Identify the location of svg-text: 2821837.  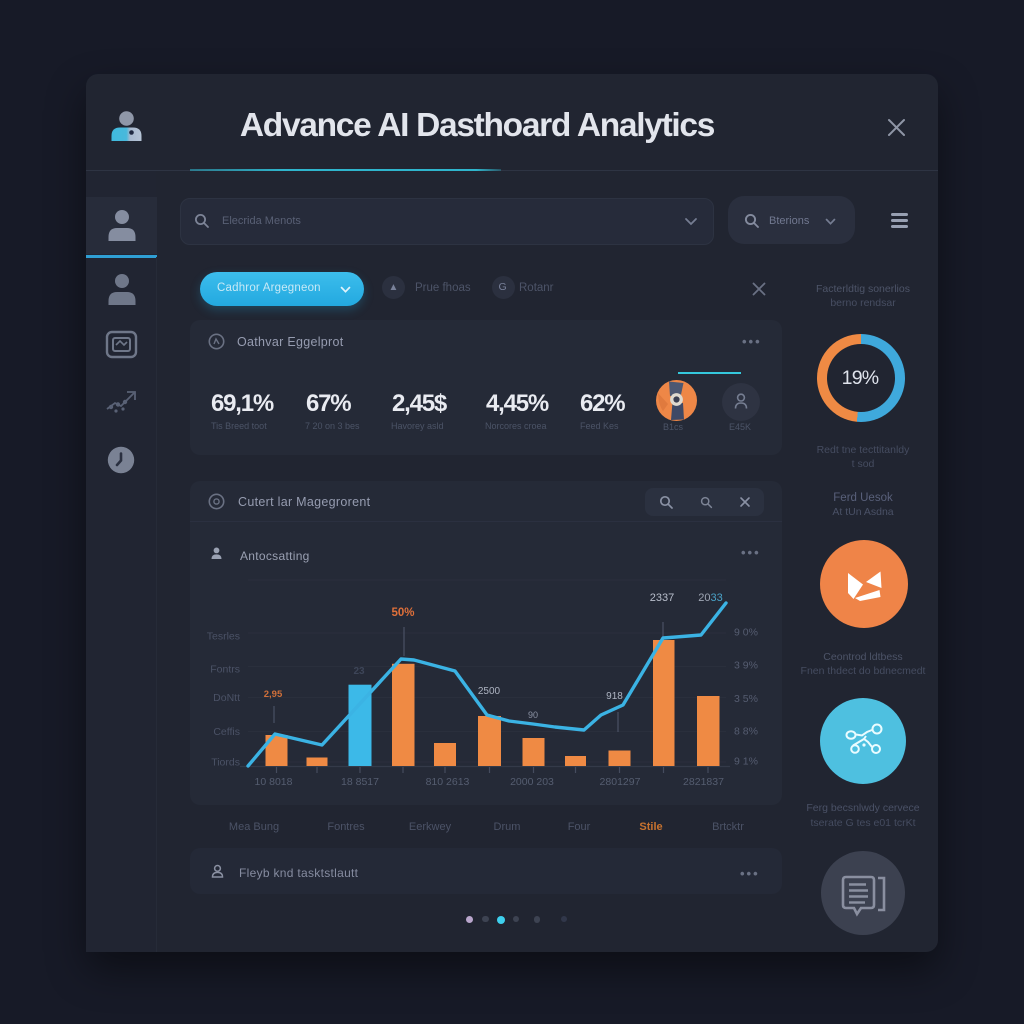
(703, 782).